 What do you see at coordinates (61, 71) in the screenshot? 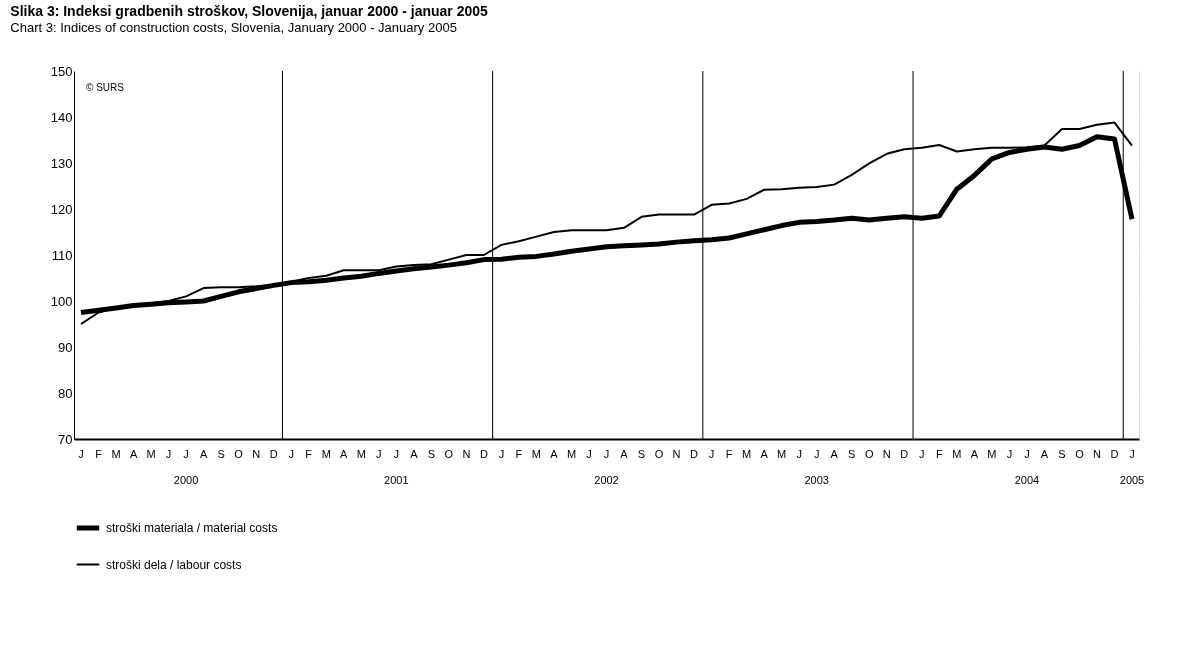
I see `y-tick-label: 150` at bounding box center [61, 71].